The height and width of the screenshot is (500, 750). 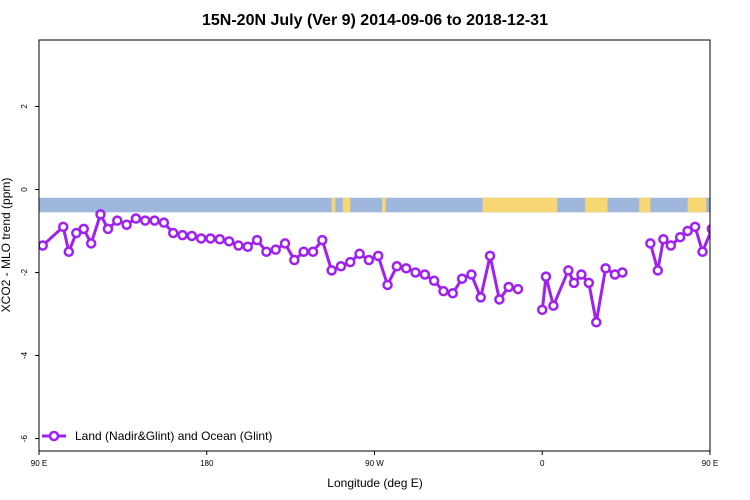 I want to click on x-tick-label: 180, so click(x=207, y=463).